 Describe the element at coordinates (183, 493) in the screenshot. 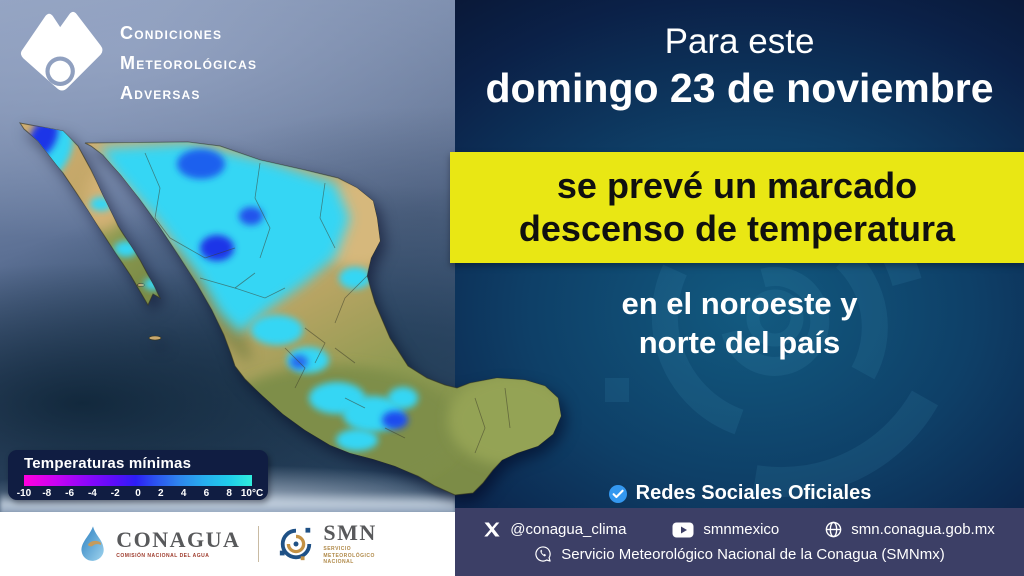

I see `legend-tick: 4` at that location.